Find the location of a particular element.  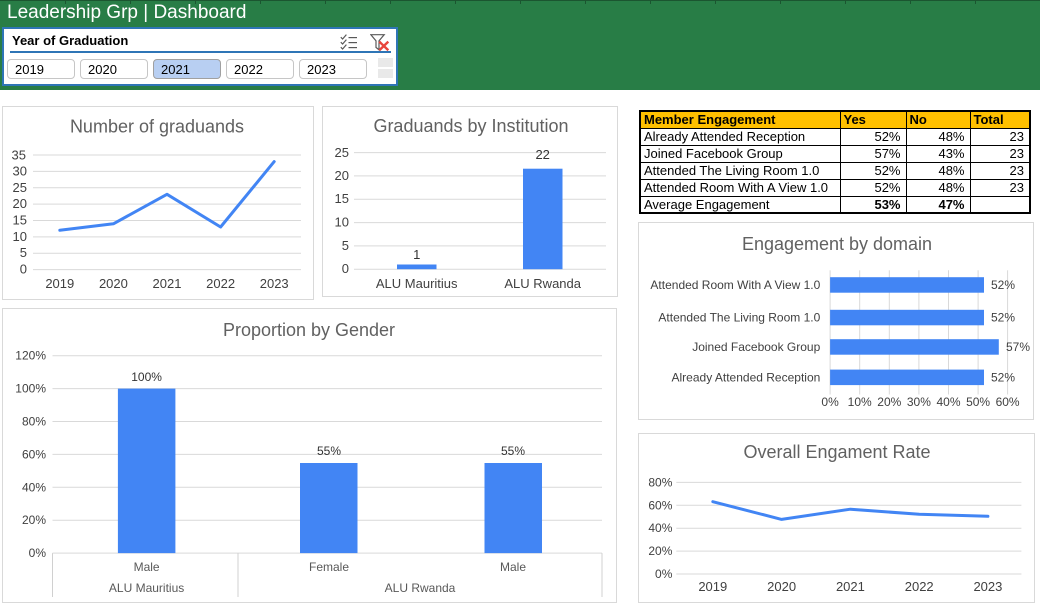

svg-text: Already Attended Reception is located at coordinates (746, 377).